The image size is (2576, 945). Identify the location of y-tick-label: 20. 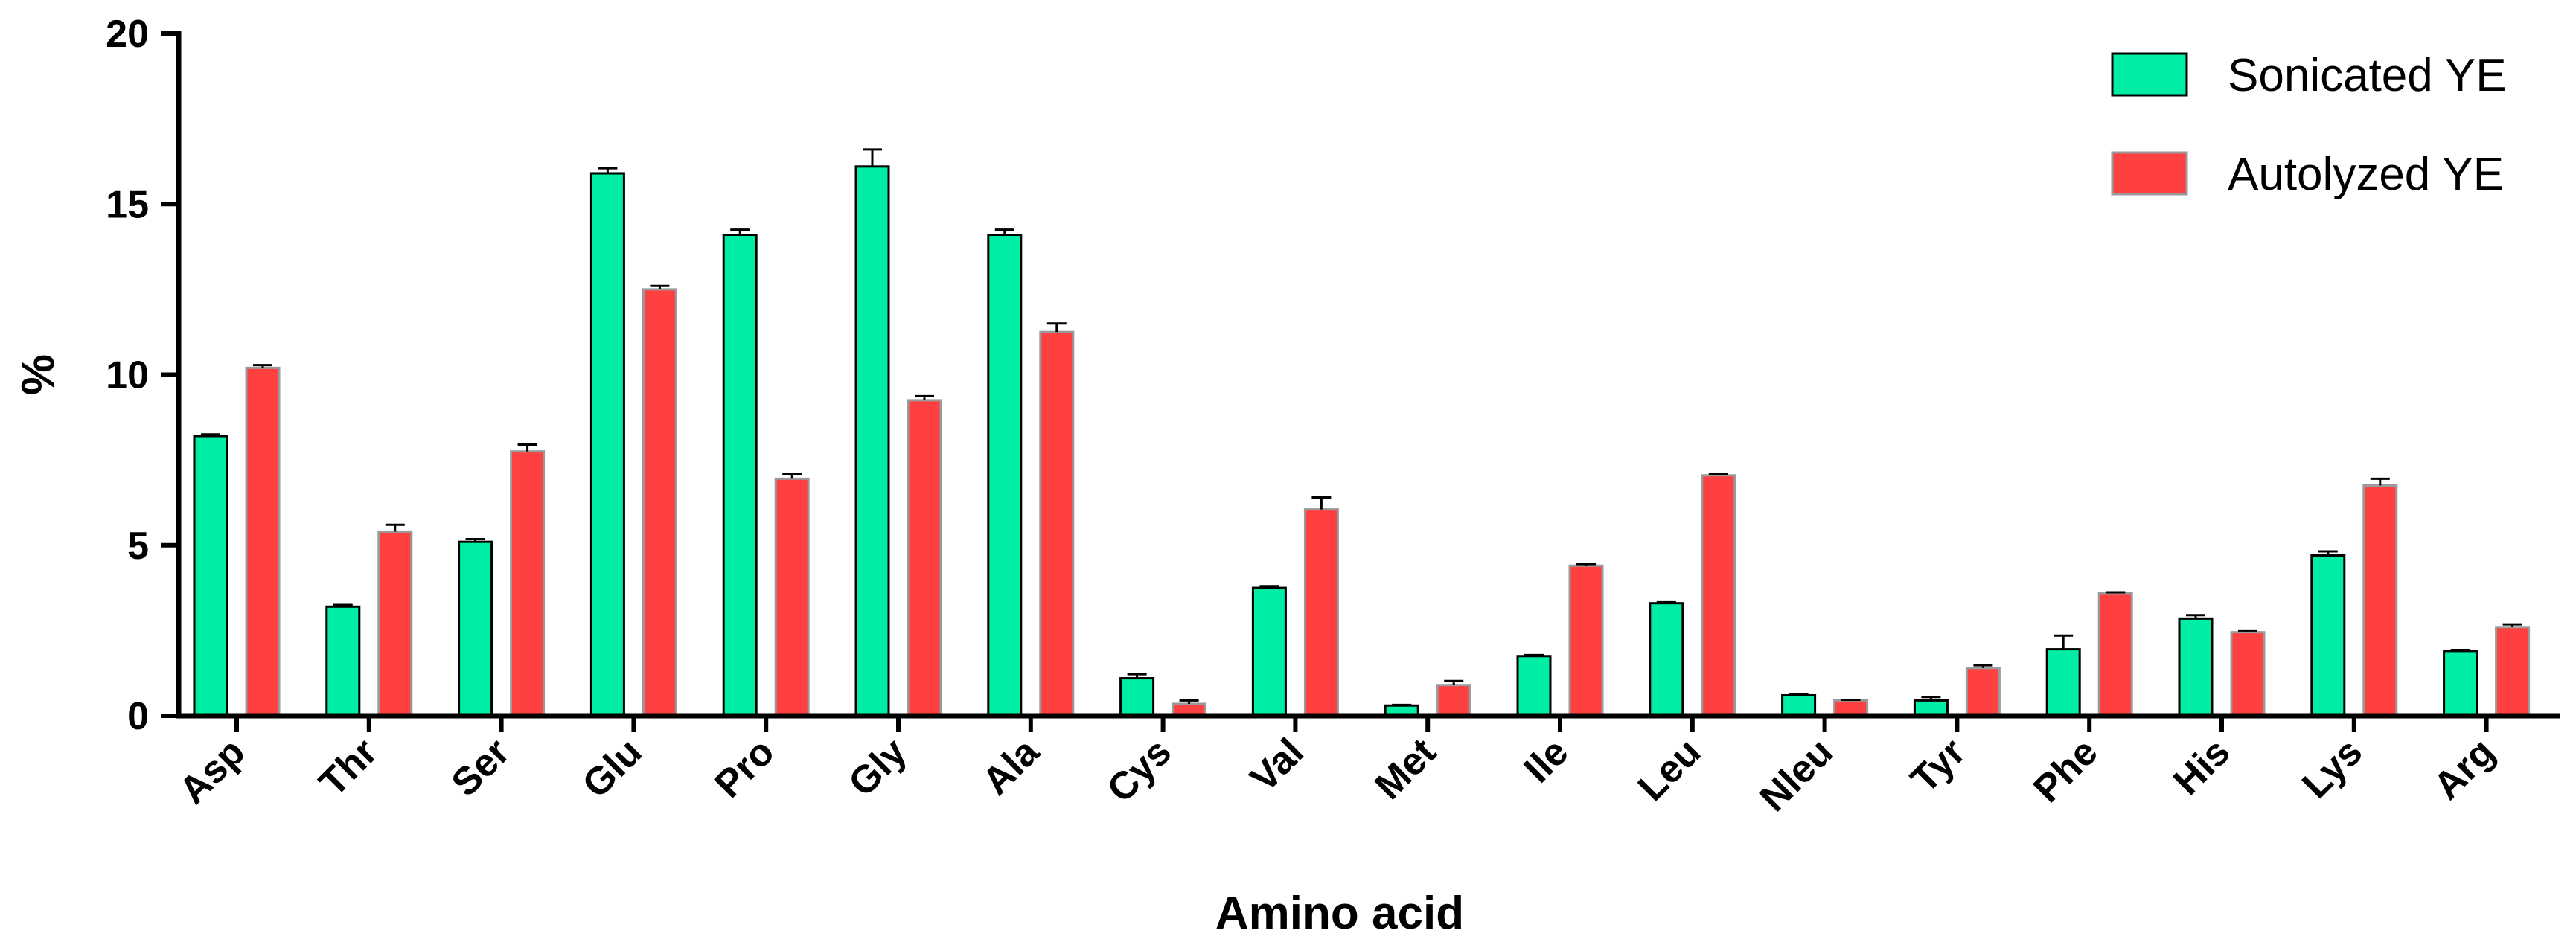
(127, 34).